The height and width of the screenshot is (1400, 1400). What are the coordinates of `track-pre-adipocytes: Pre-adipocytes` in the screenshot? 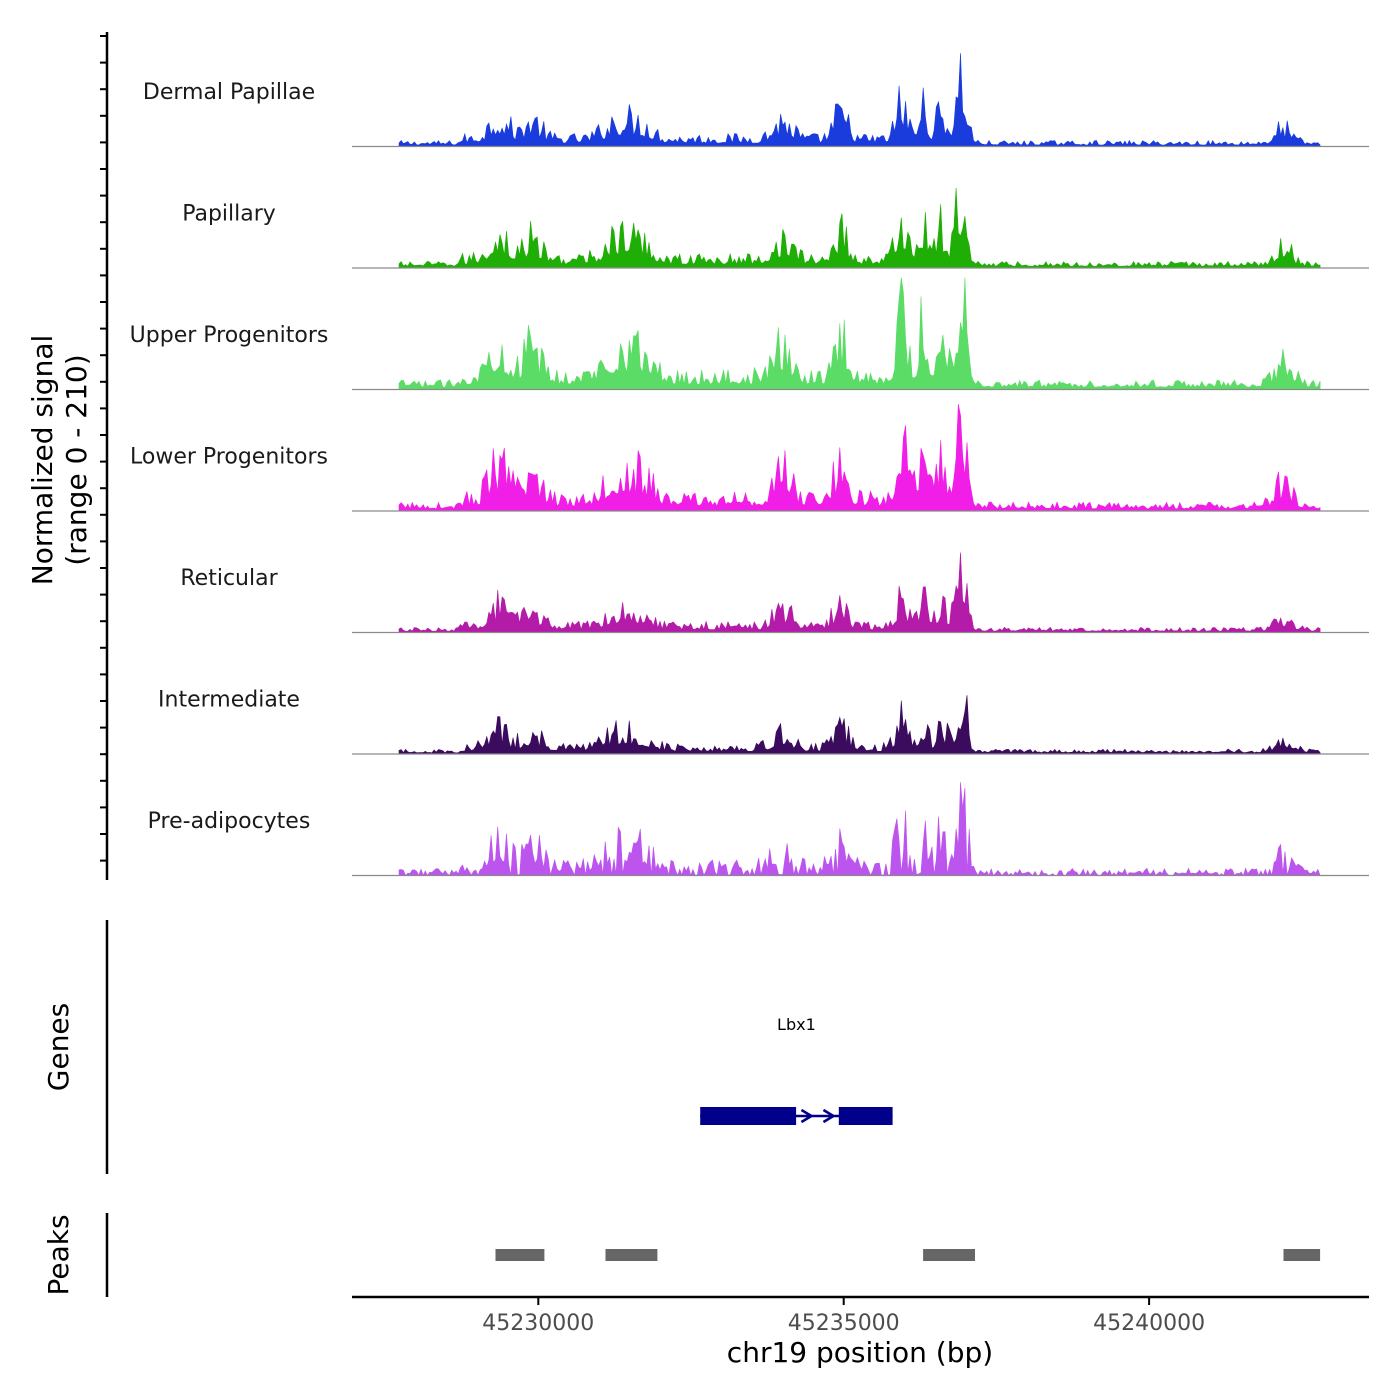 It's located at (758, 829).